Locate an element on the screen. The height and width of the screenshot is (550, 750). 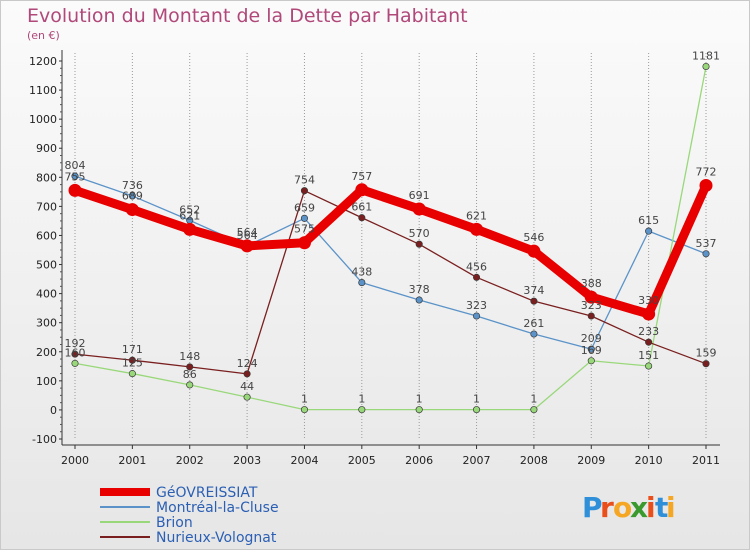
data-label-3-2001: 171 is located at coordinates (132, 349).